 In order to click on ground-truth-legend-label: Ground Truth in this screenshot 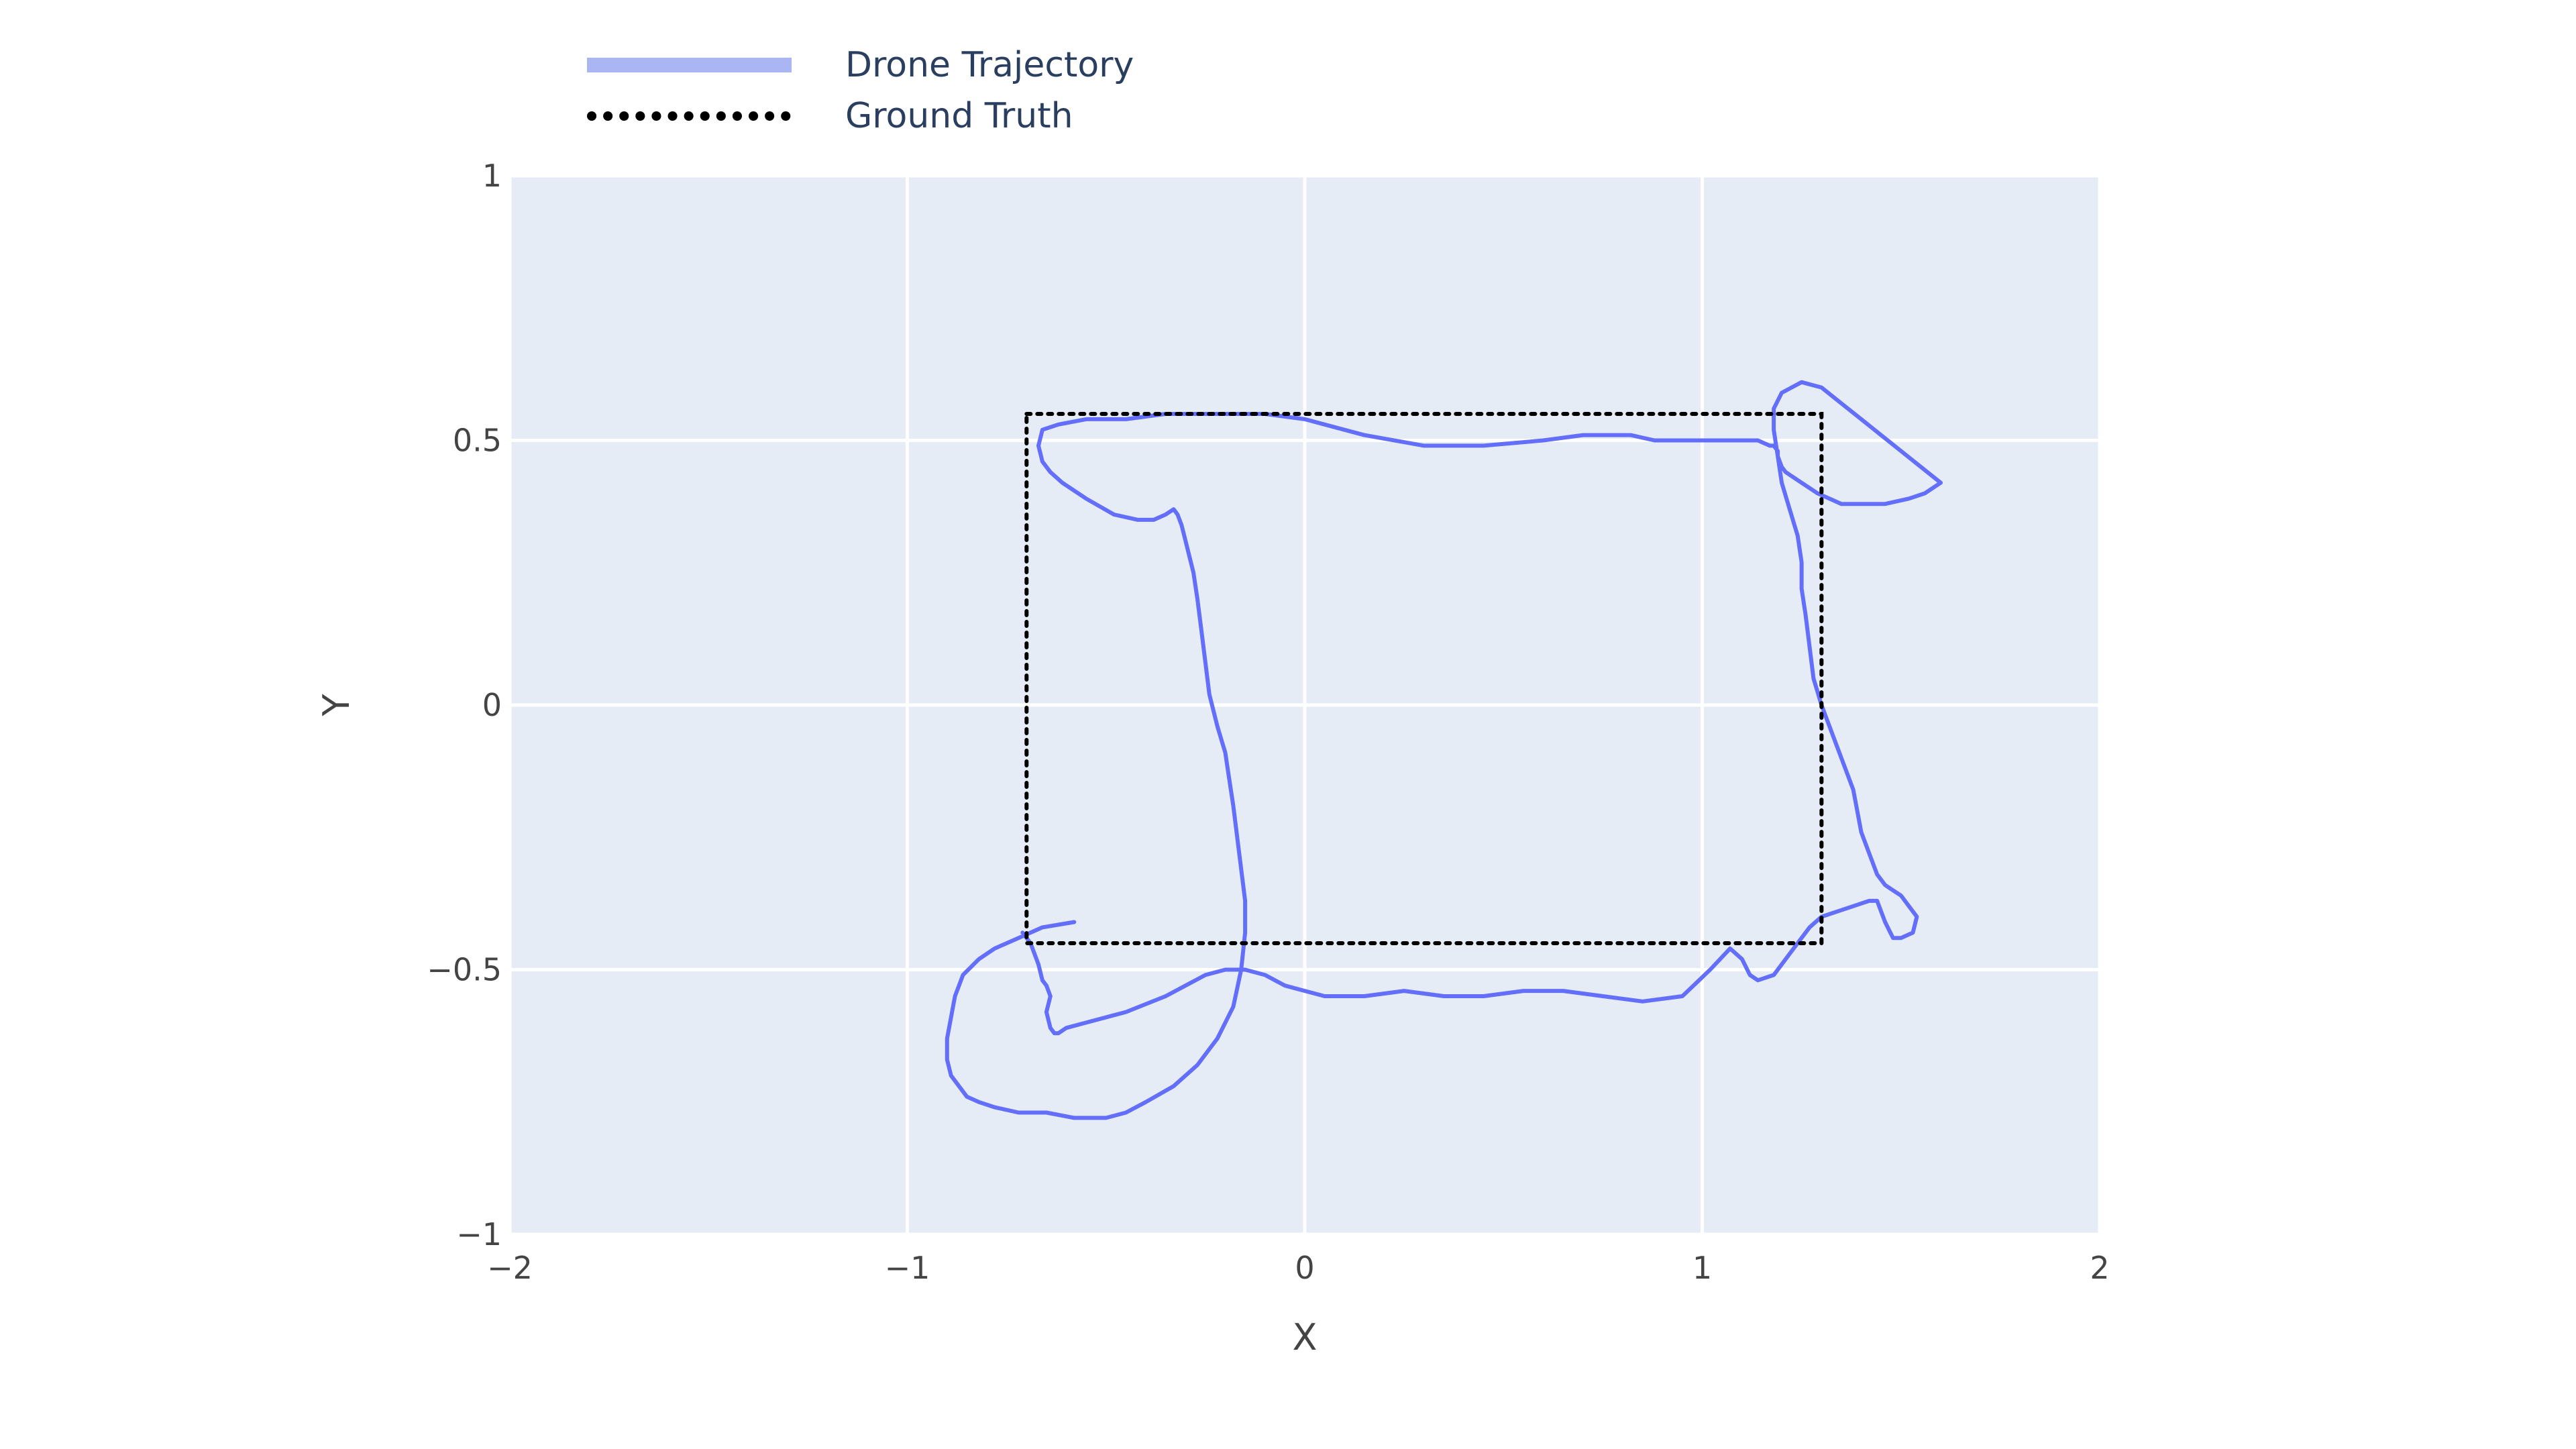, I will do `click(959, 116)`.